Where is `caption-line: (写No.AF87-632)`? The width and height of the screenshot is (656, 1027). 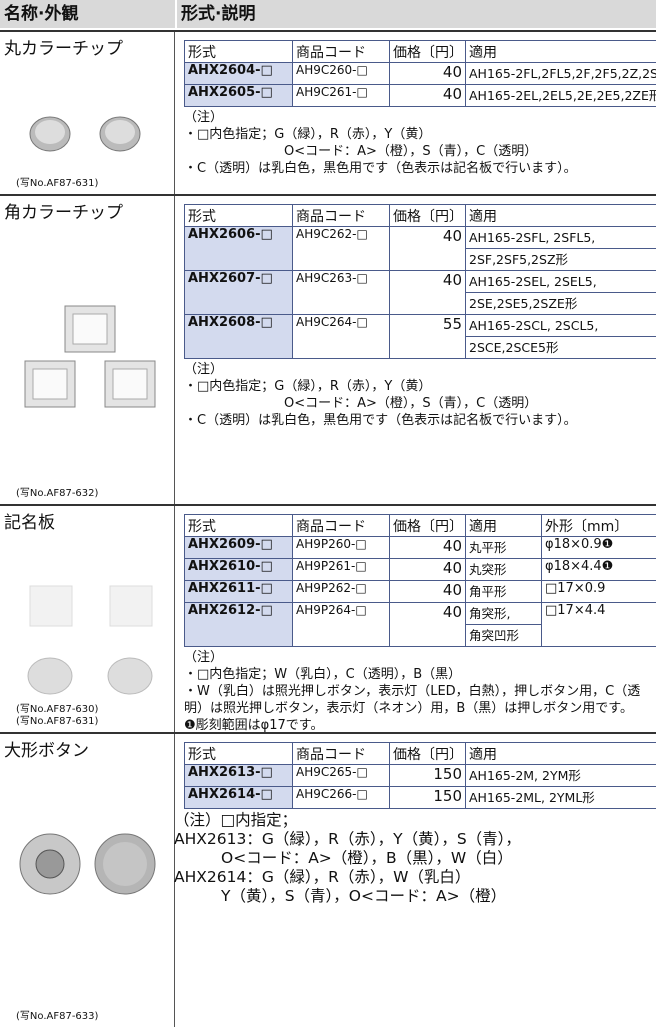
caption-line: (写No.AF87-632) is located at coordinates (57, 493).